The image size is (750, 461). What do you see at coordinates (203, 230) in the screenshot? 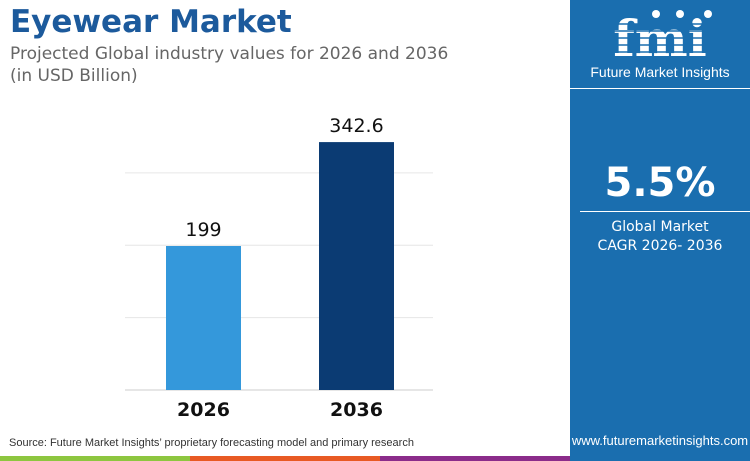
I see `data-label: 199` at bounding box center [203, 230].